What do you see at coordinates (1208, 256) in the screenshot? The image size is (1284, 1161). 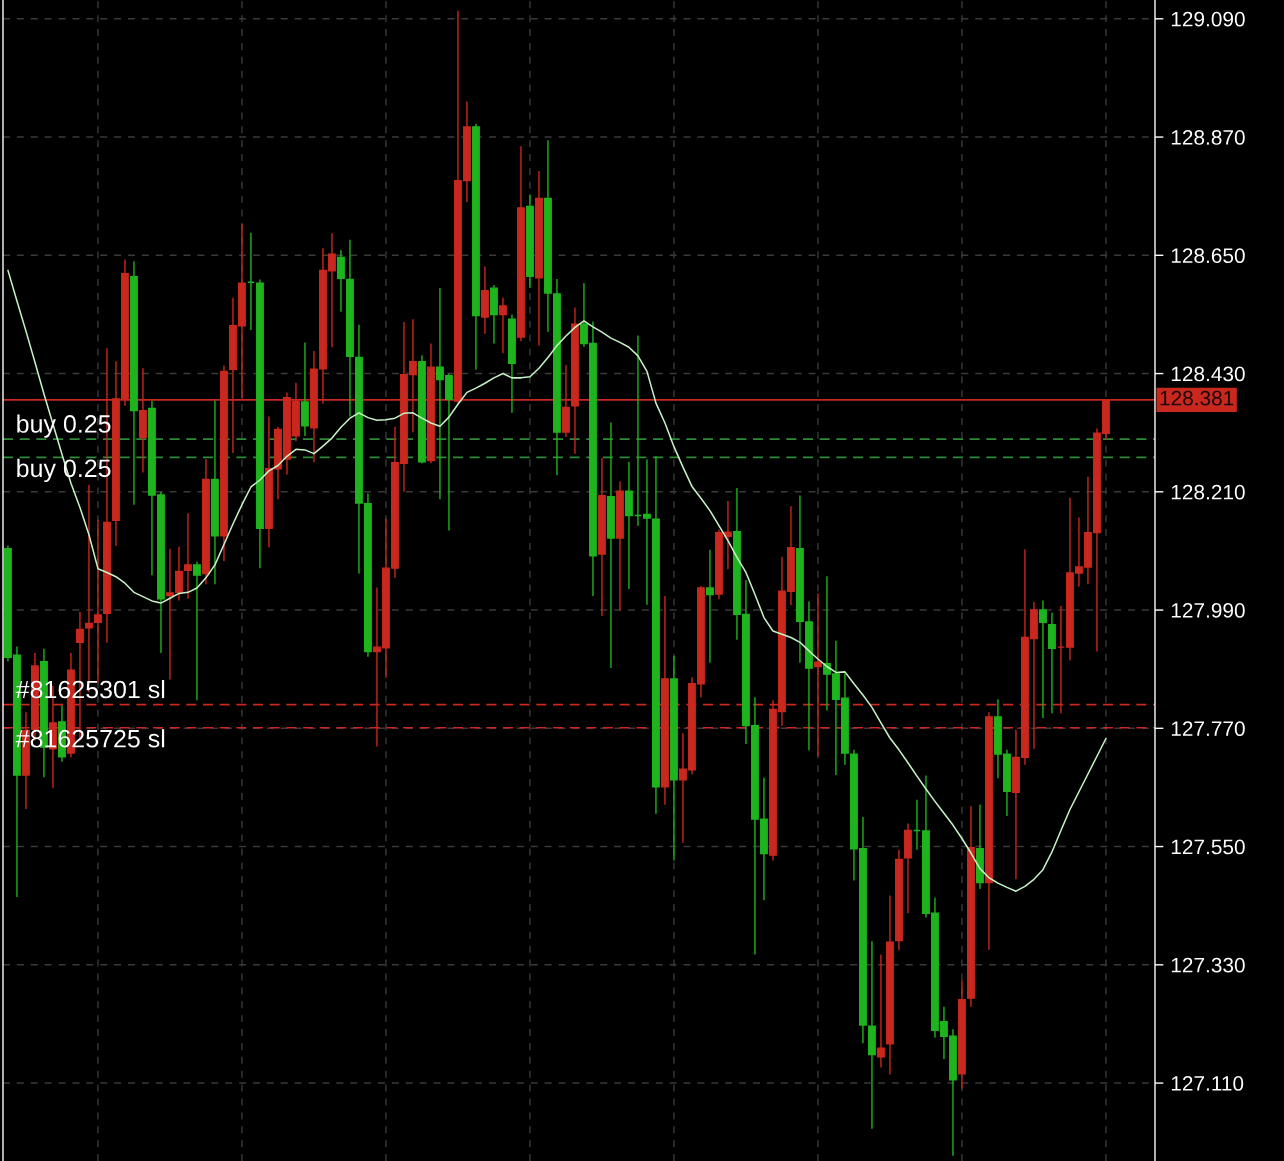 I see `y-tick-label: 128.650` at bounding box center [1208, 256].